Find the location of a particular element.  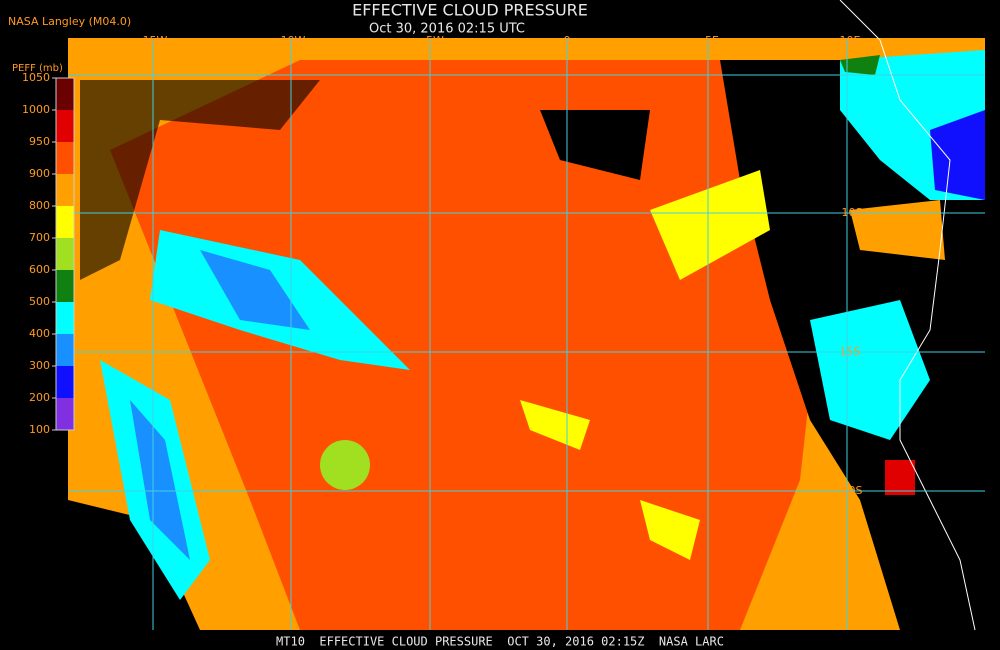

colorbar-tick-label: 900 is located at coordinates (39, 173).